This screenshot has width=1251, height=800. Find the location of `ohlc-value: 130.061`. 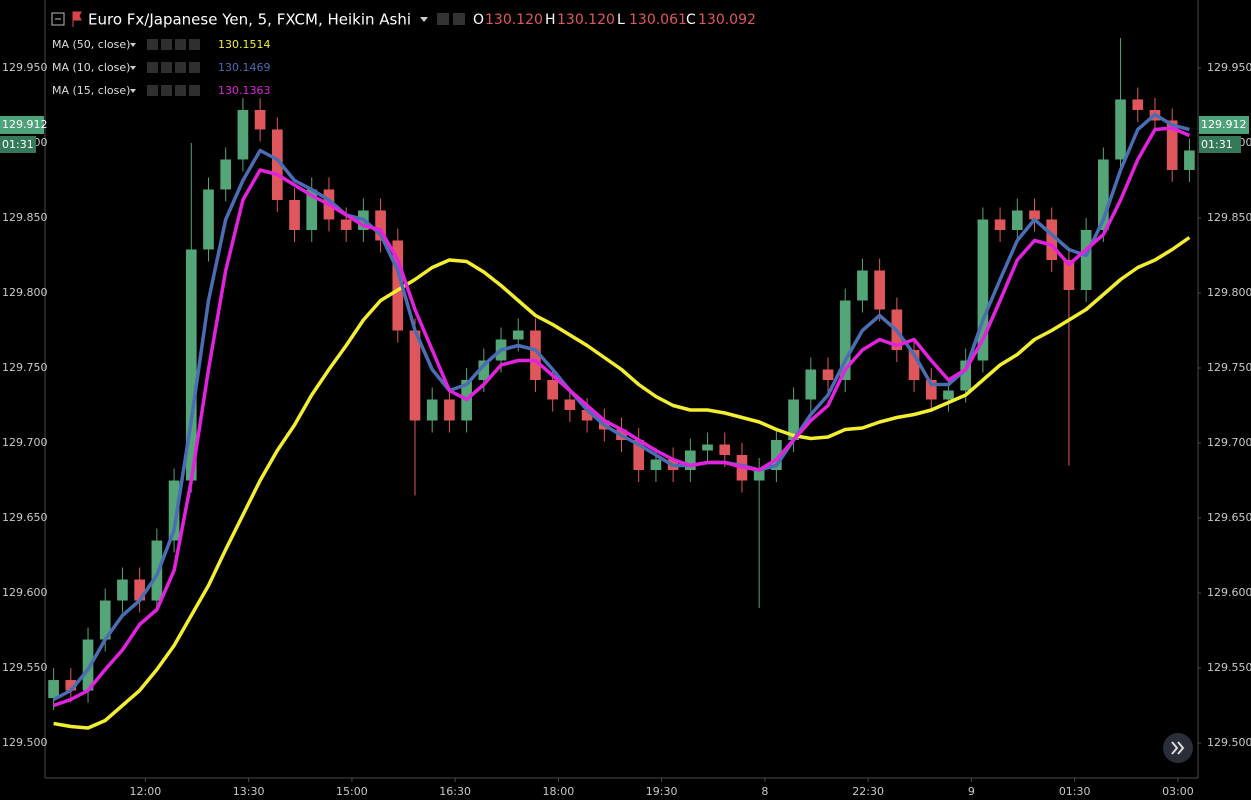

ohlc-value: 130.061 is located at coordinates (658, 20).